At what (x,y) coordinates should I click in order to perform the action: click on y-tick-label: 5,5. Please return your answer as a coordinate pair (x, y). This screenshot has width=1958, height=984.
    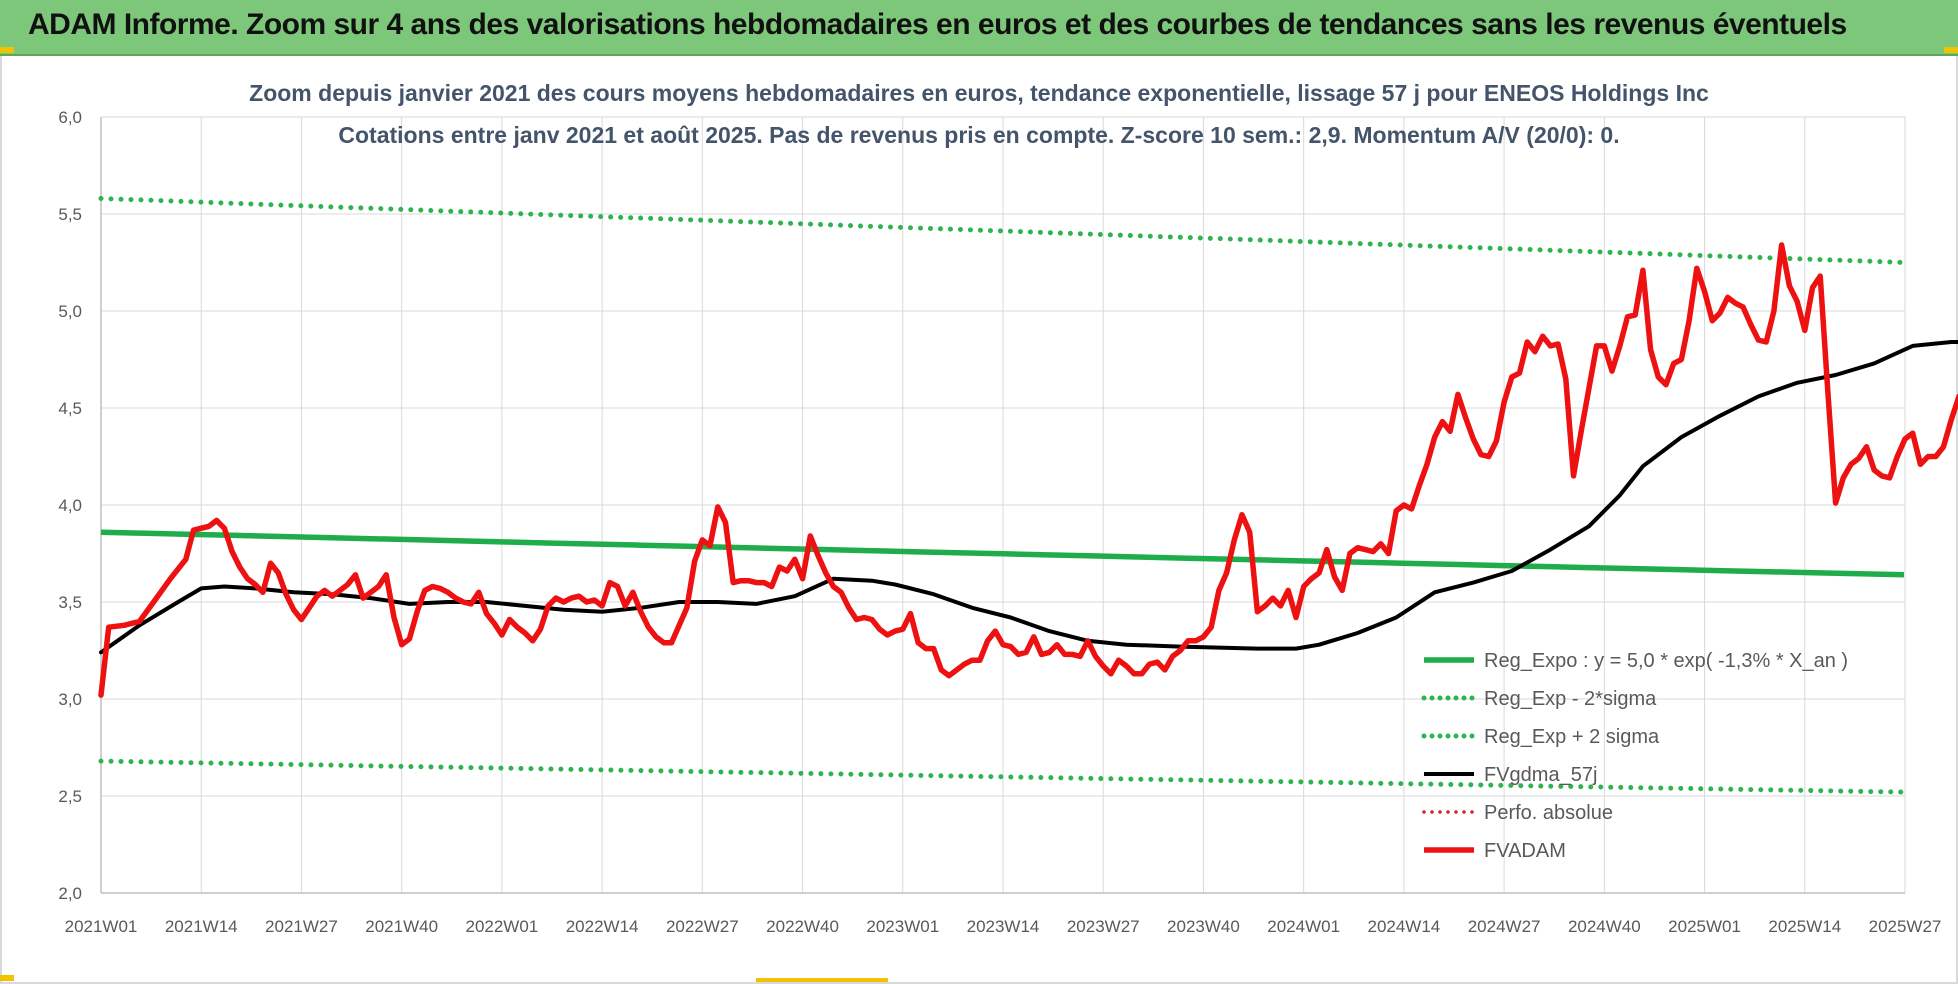
    Looking at the image, I should click on (70, 214).